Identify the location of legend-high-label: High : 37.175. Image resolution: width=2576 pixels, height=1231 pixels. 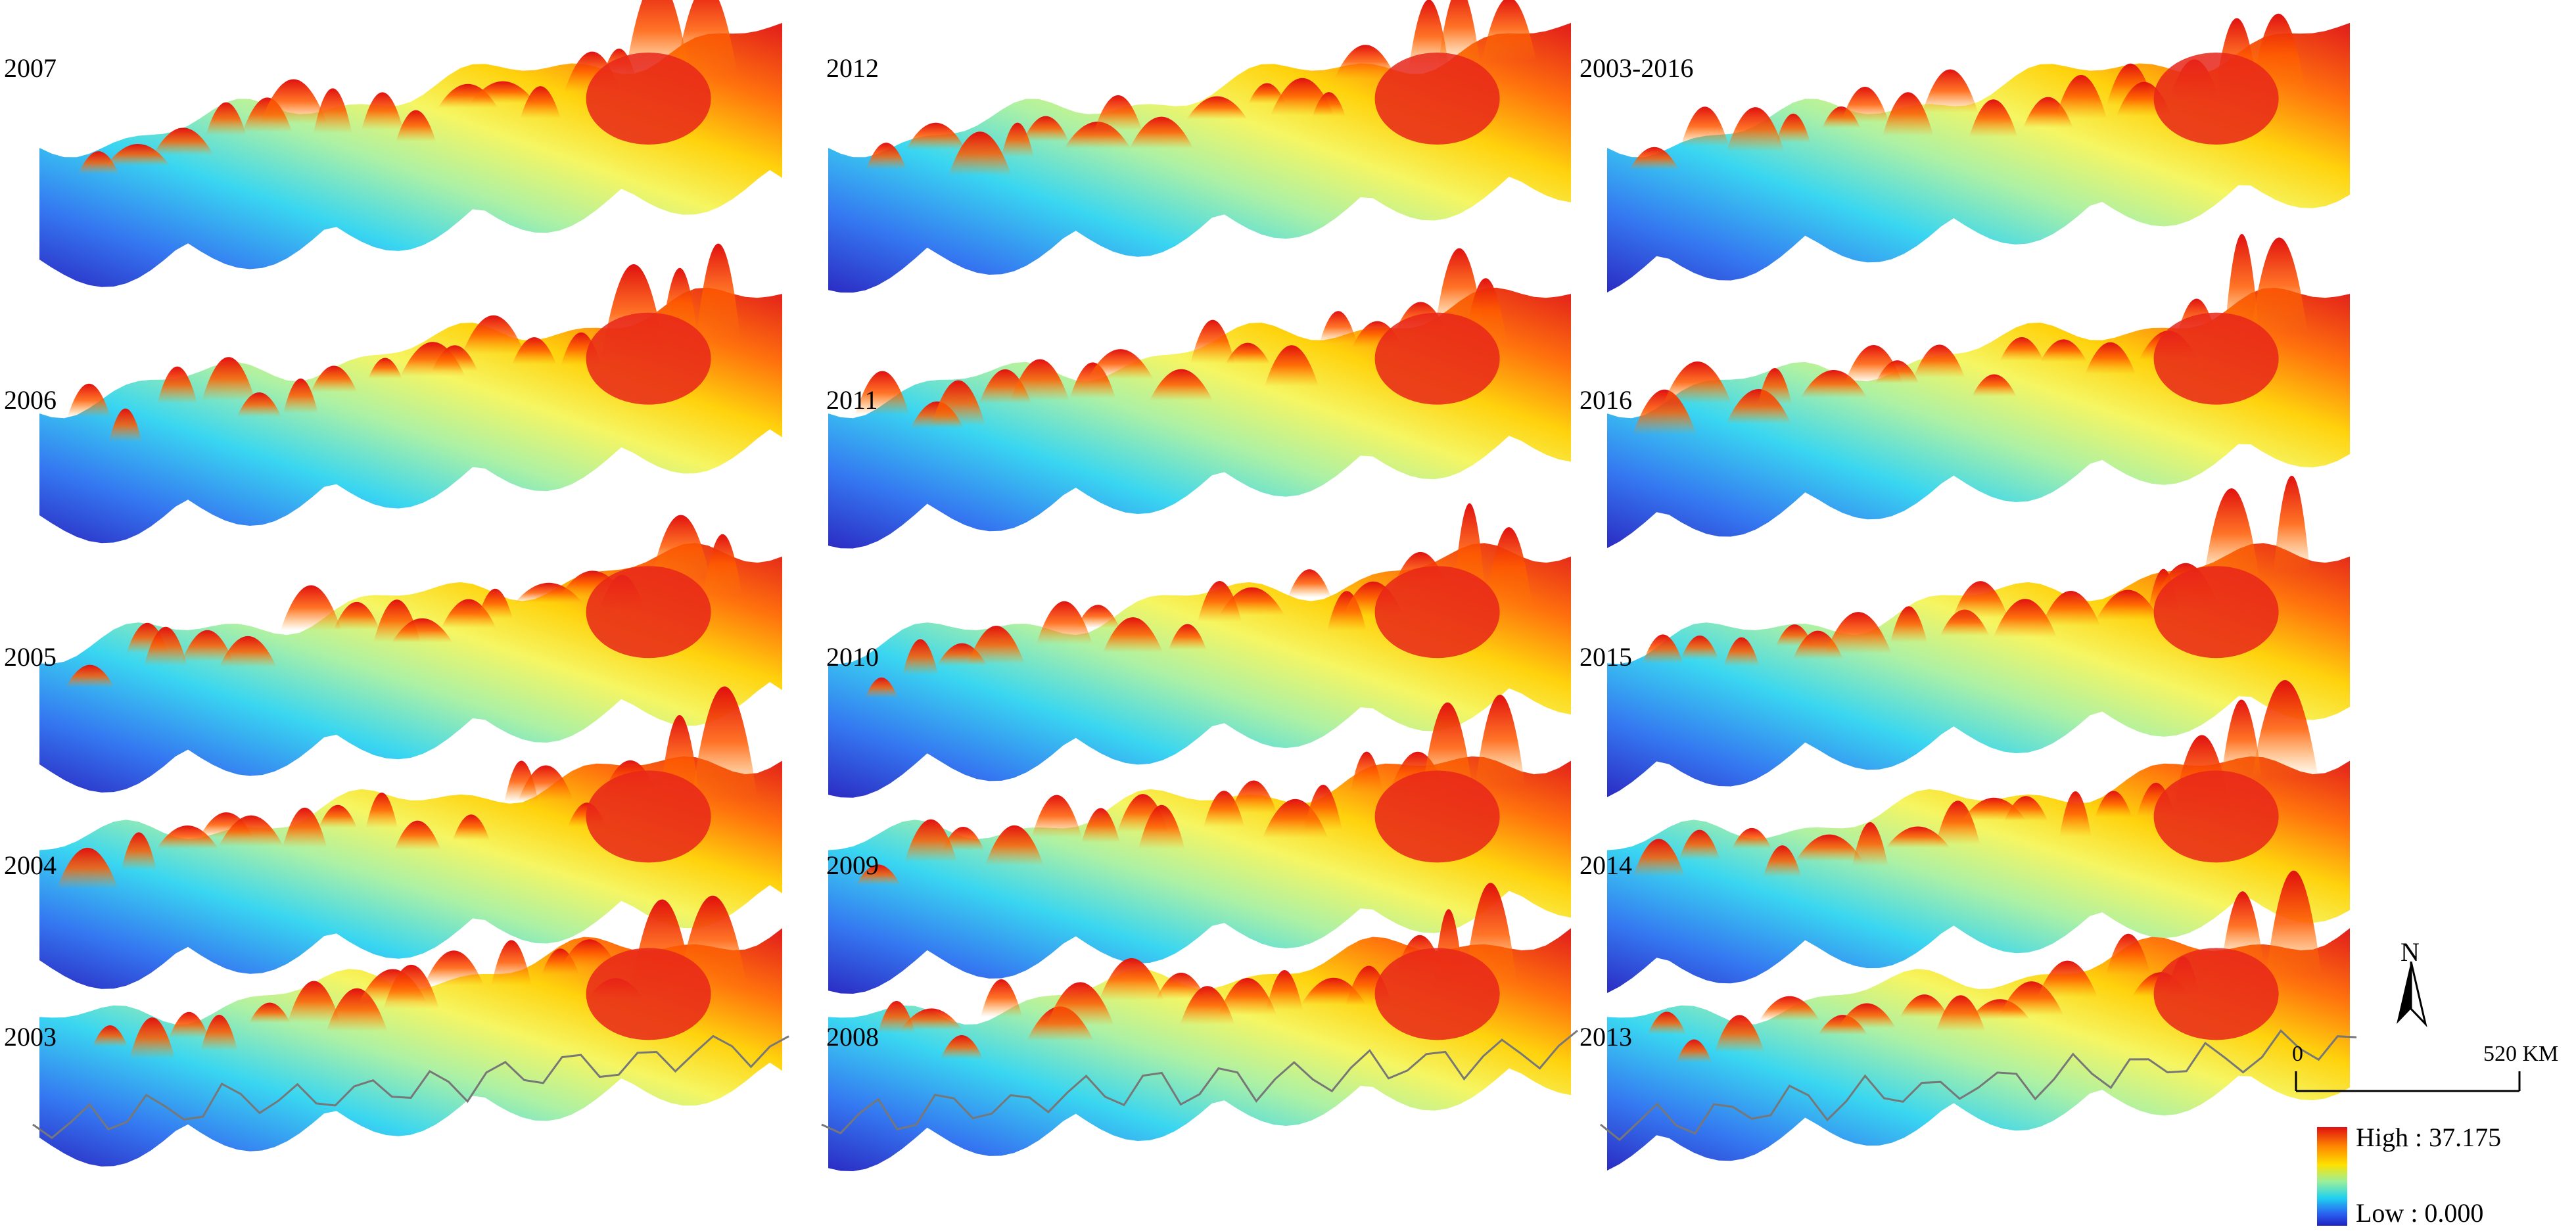
(2429, 1137).